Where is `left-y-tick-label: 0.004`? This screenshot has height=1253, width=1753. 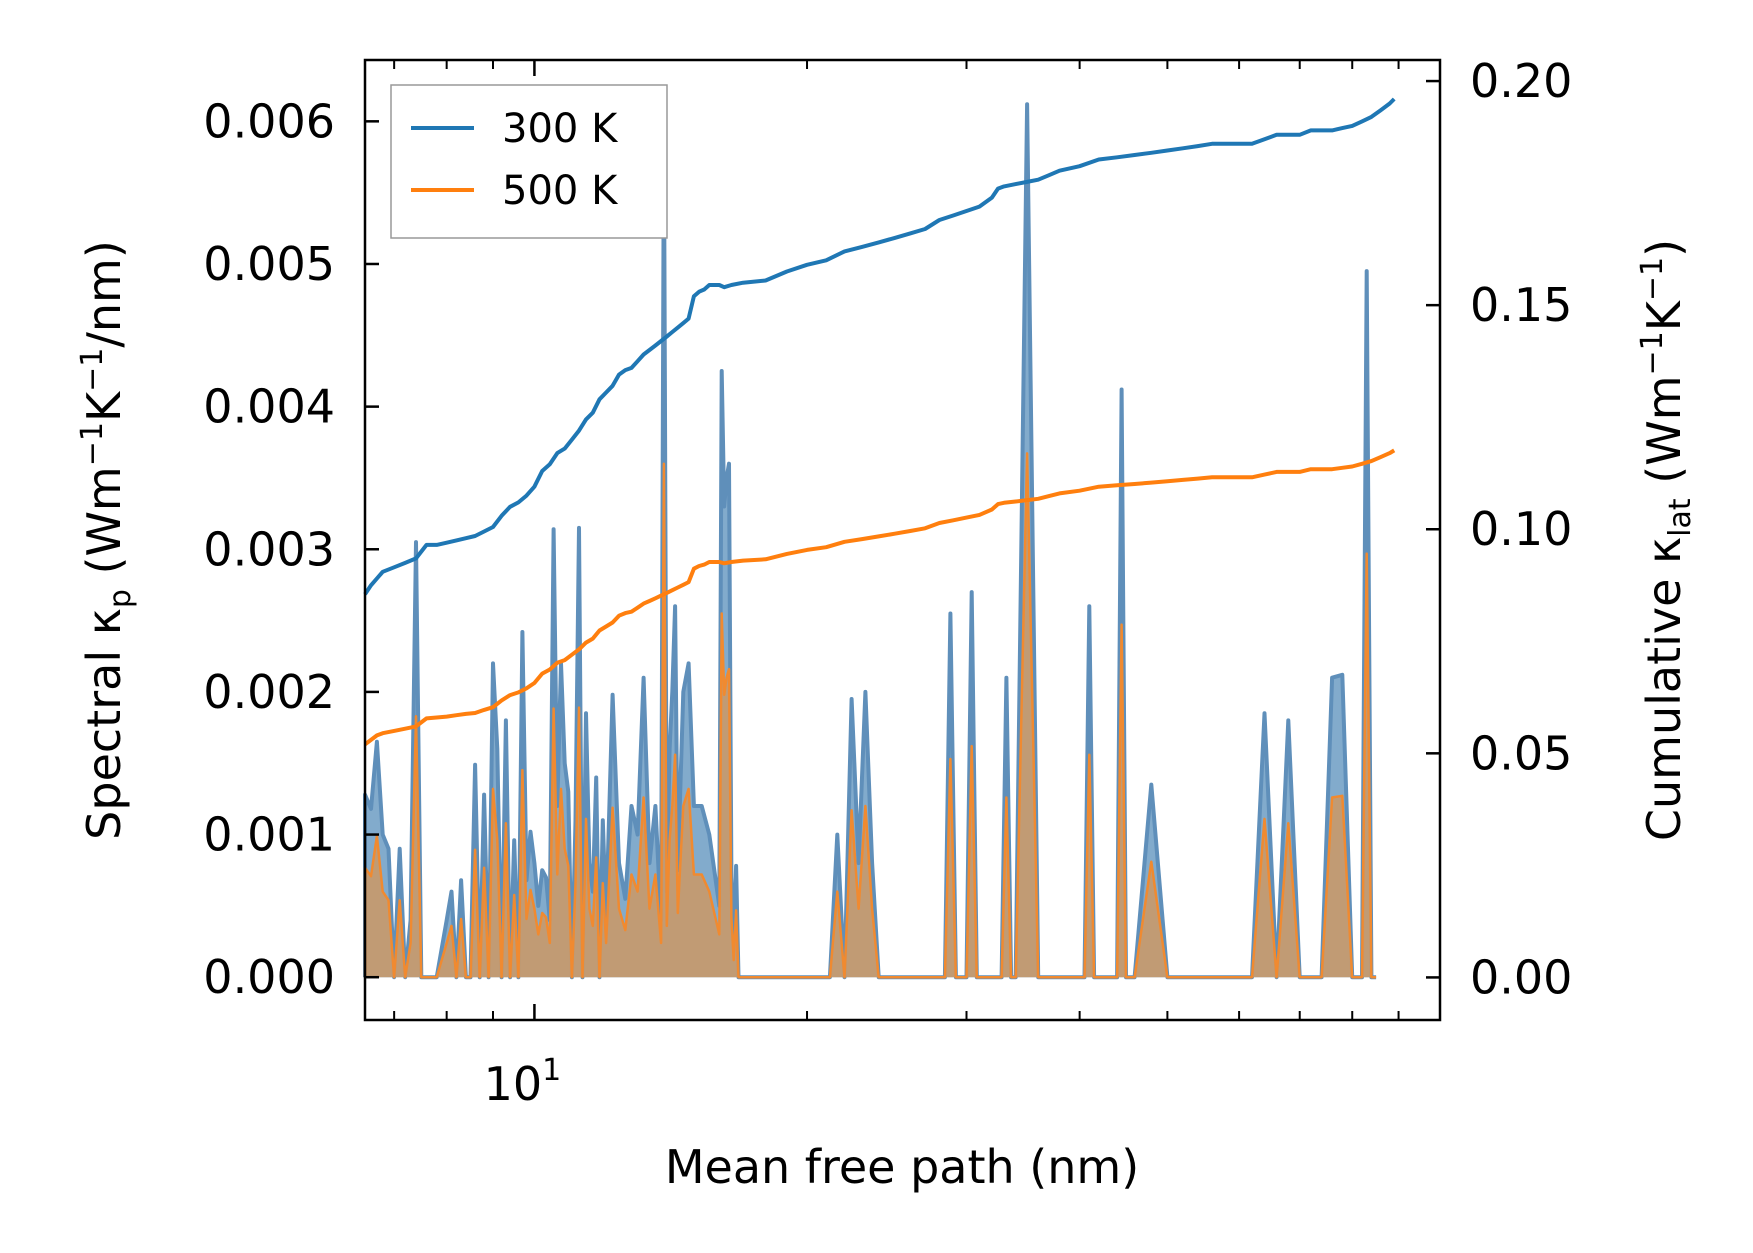
left-y-tick-label: 0.004 is located at coordinates (269, 407).